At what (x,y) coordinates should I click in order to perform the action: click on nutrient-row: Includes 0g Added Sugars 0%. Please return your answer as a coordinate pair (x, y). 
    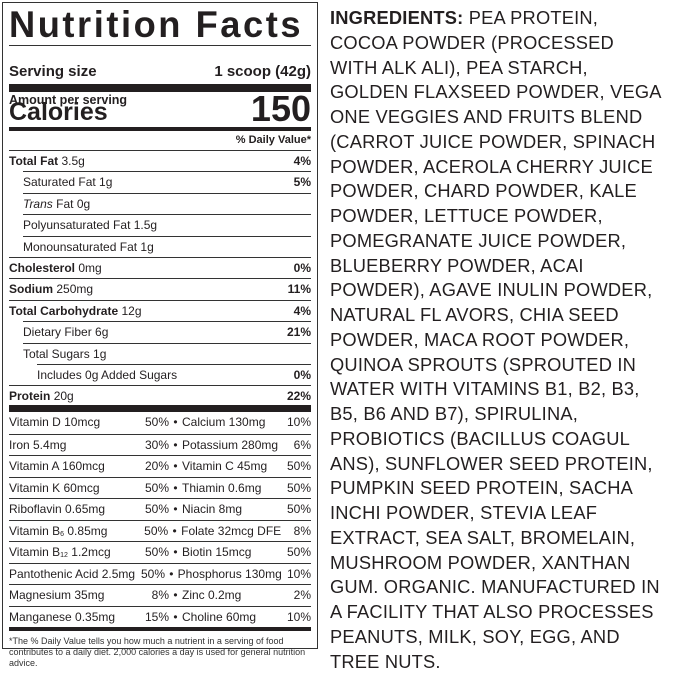
    Looking at the image, I should click on (174, 374).